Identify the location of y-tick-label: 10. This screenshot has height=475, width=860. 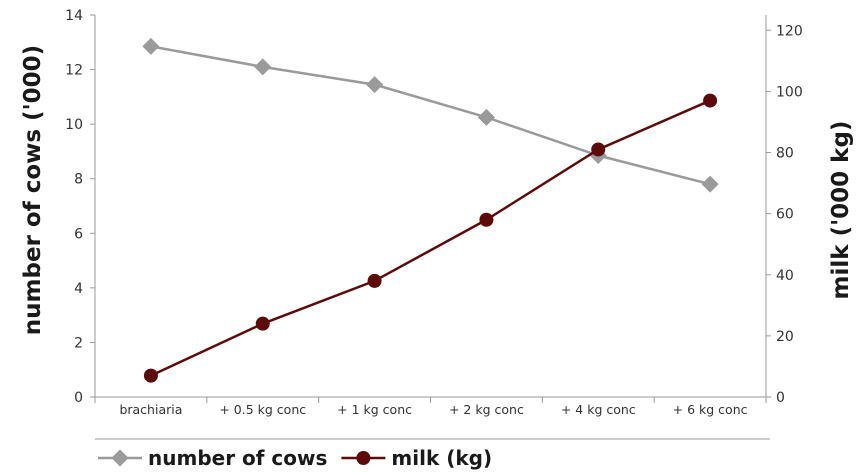
(74, 125).